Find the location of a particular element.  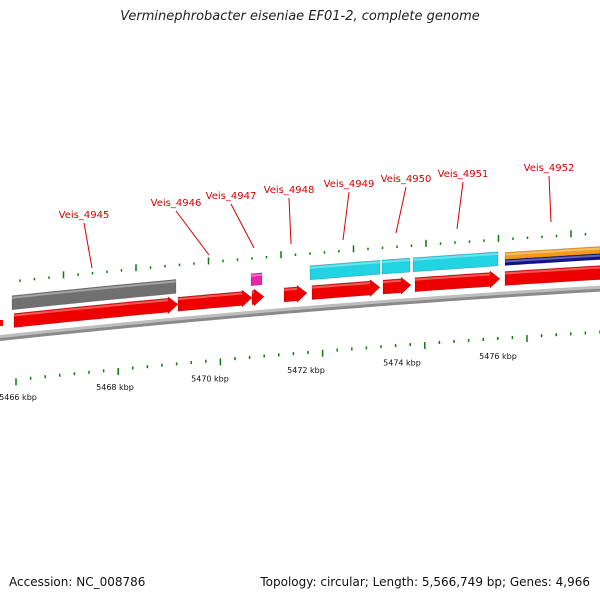

feature-cyan-veis-4949-highlight is located at coordinates (345, 265).